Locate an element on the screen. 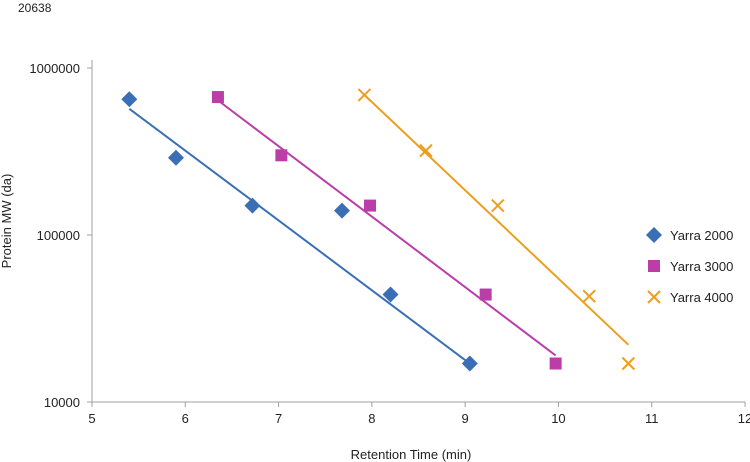 This screenshot has height=462, width=750. y-ticks: 10000 100000 1000000 is located at coordinates (60, 235).